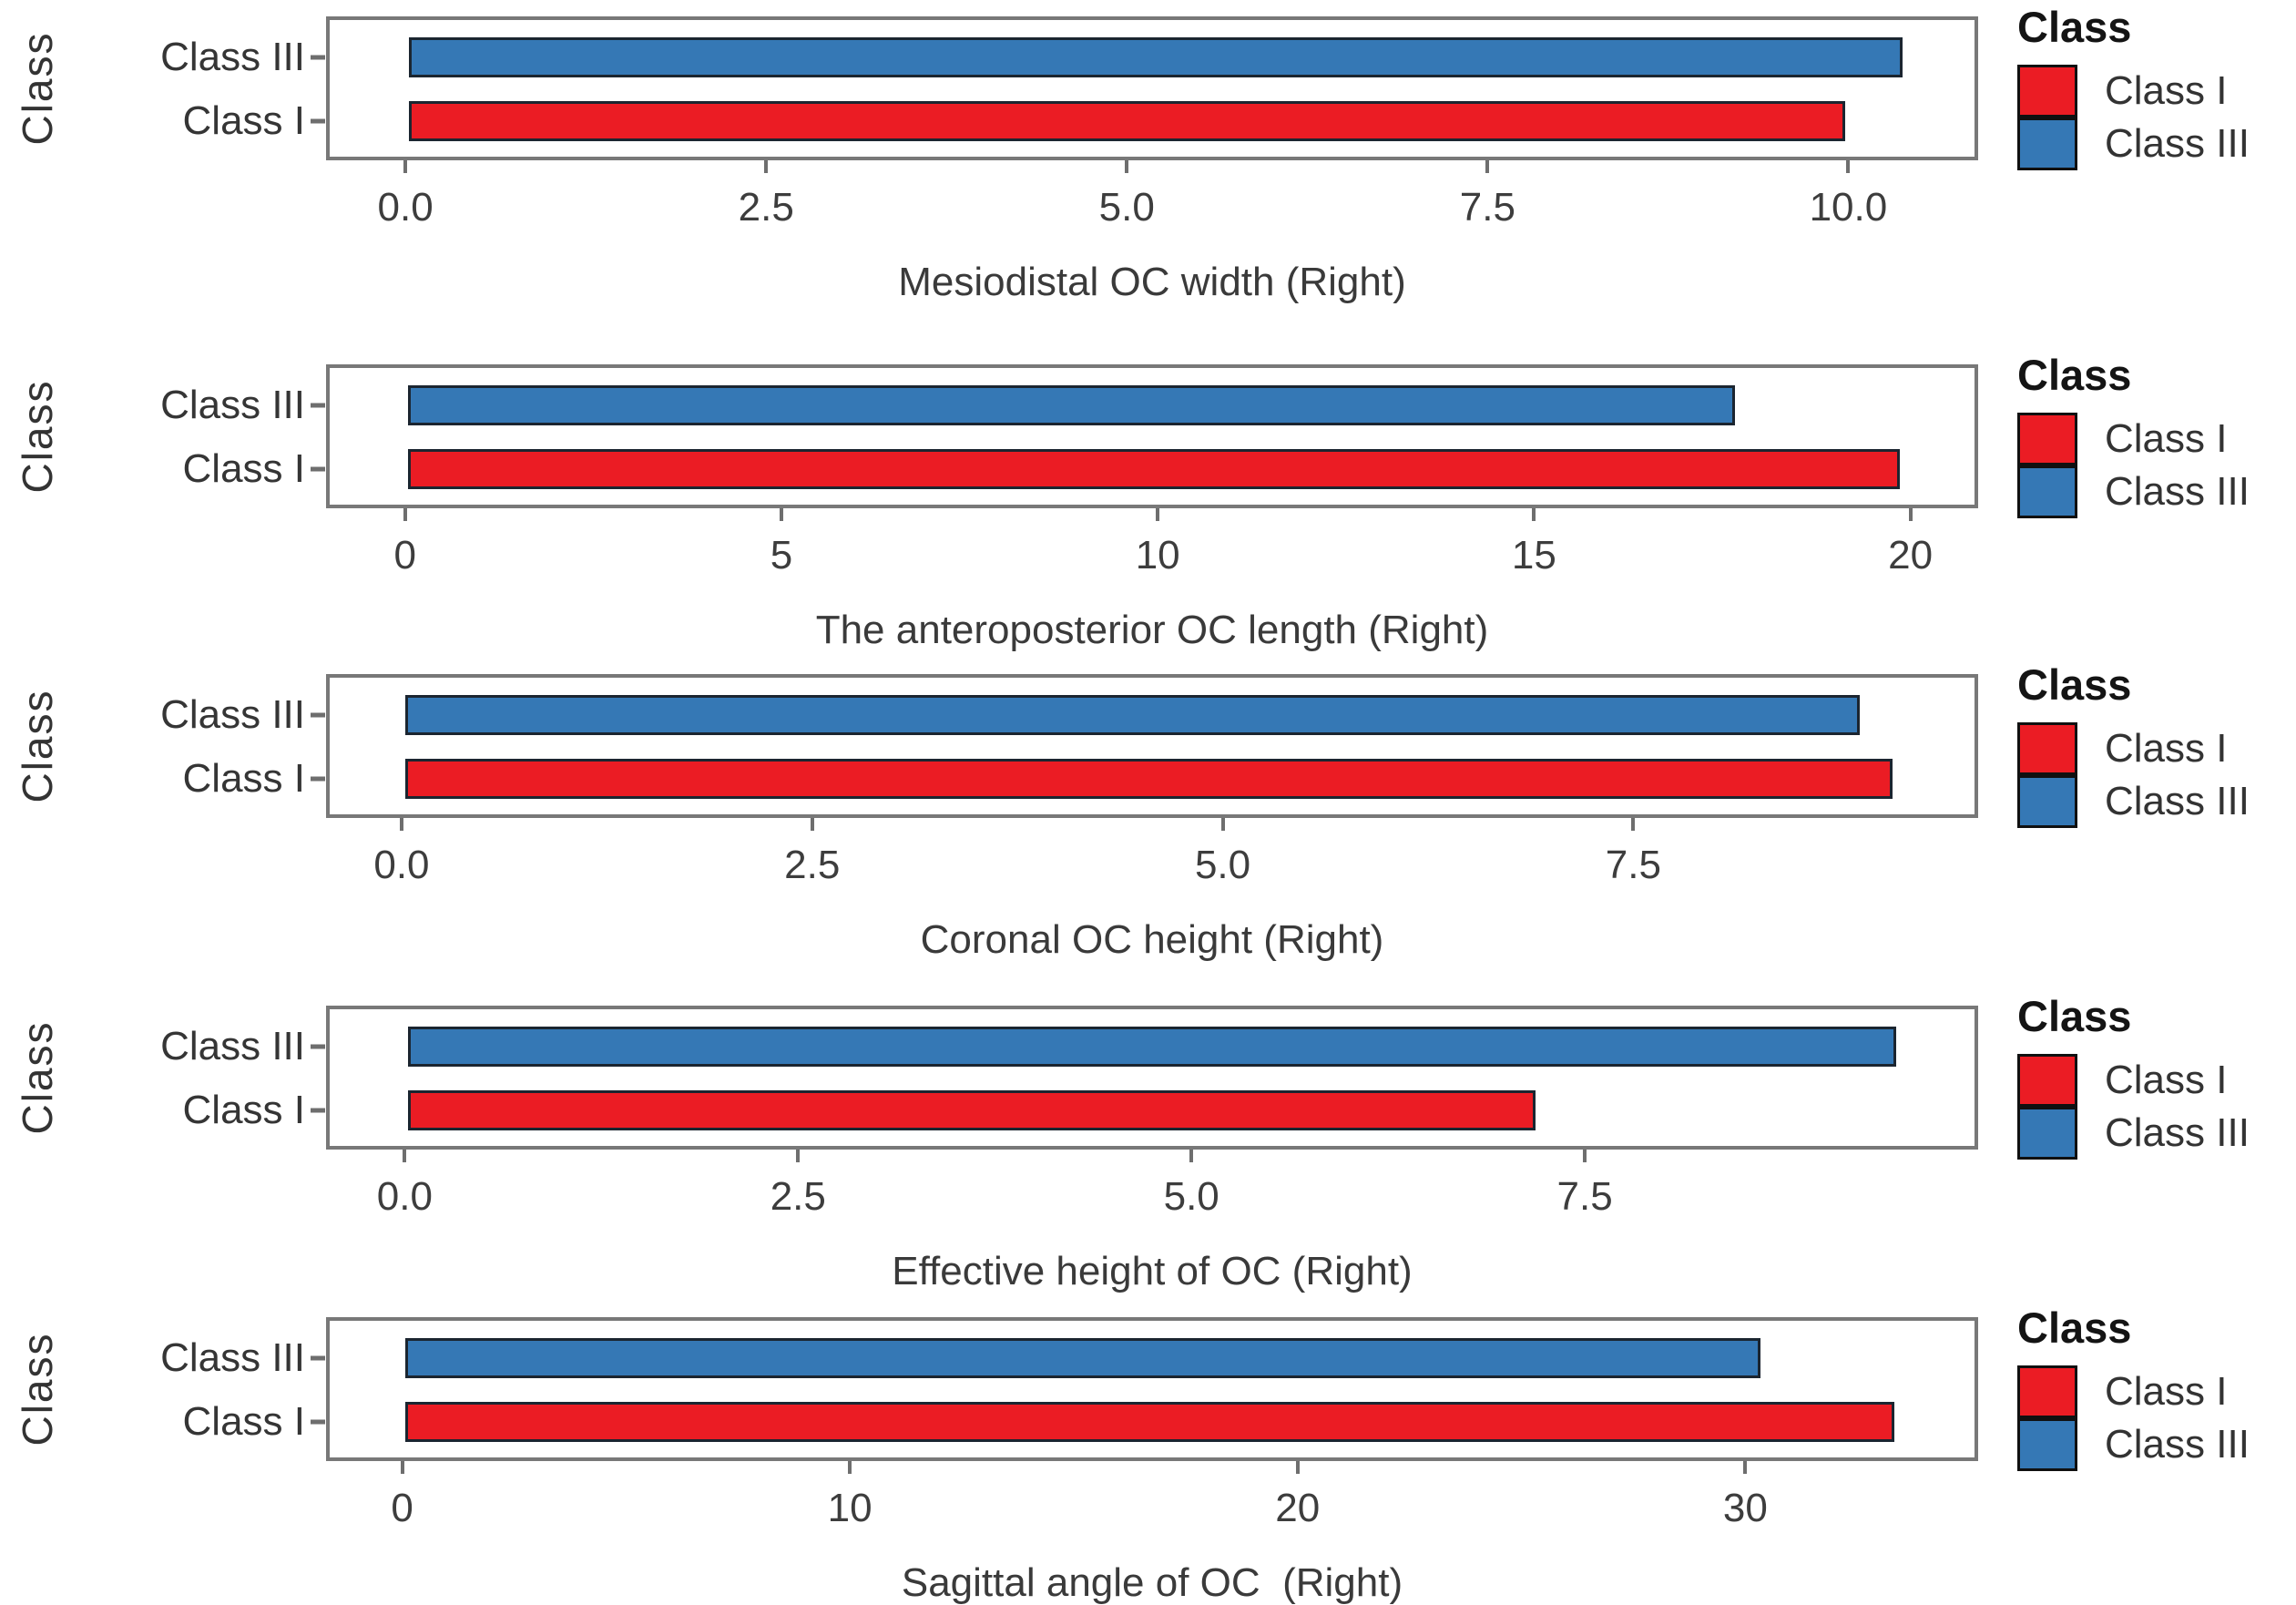  Describe the element at coordinates (781, 555) in the screenshot. I see `x-tick-label: 5` at that location.